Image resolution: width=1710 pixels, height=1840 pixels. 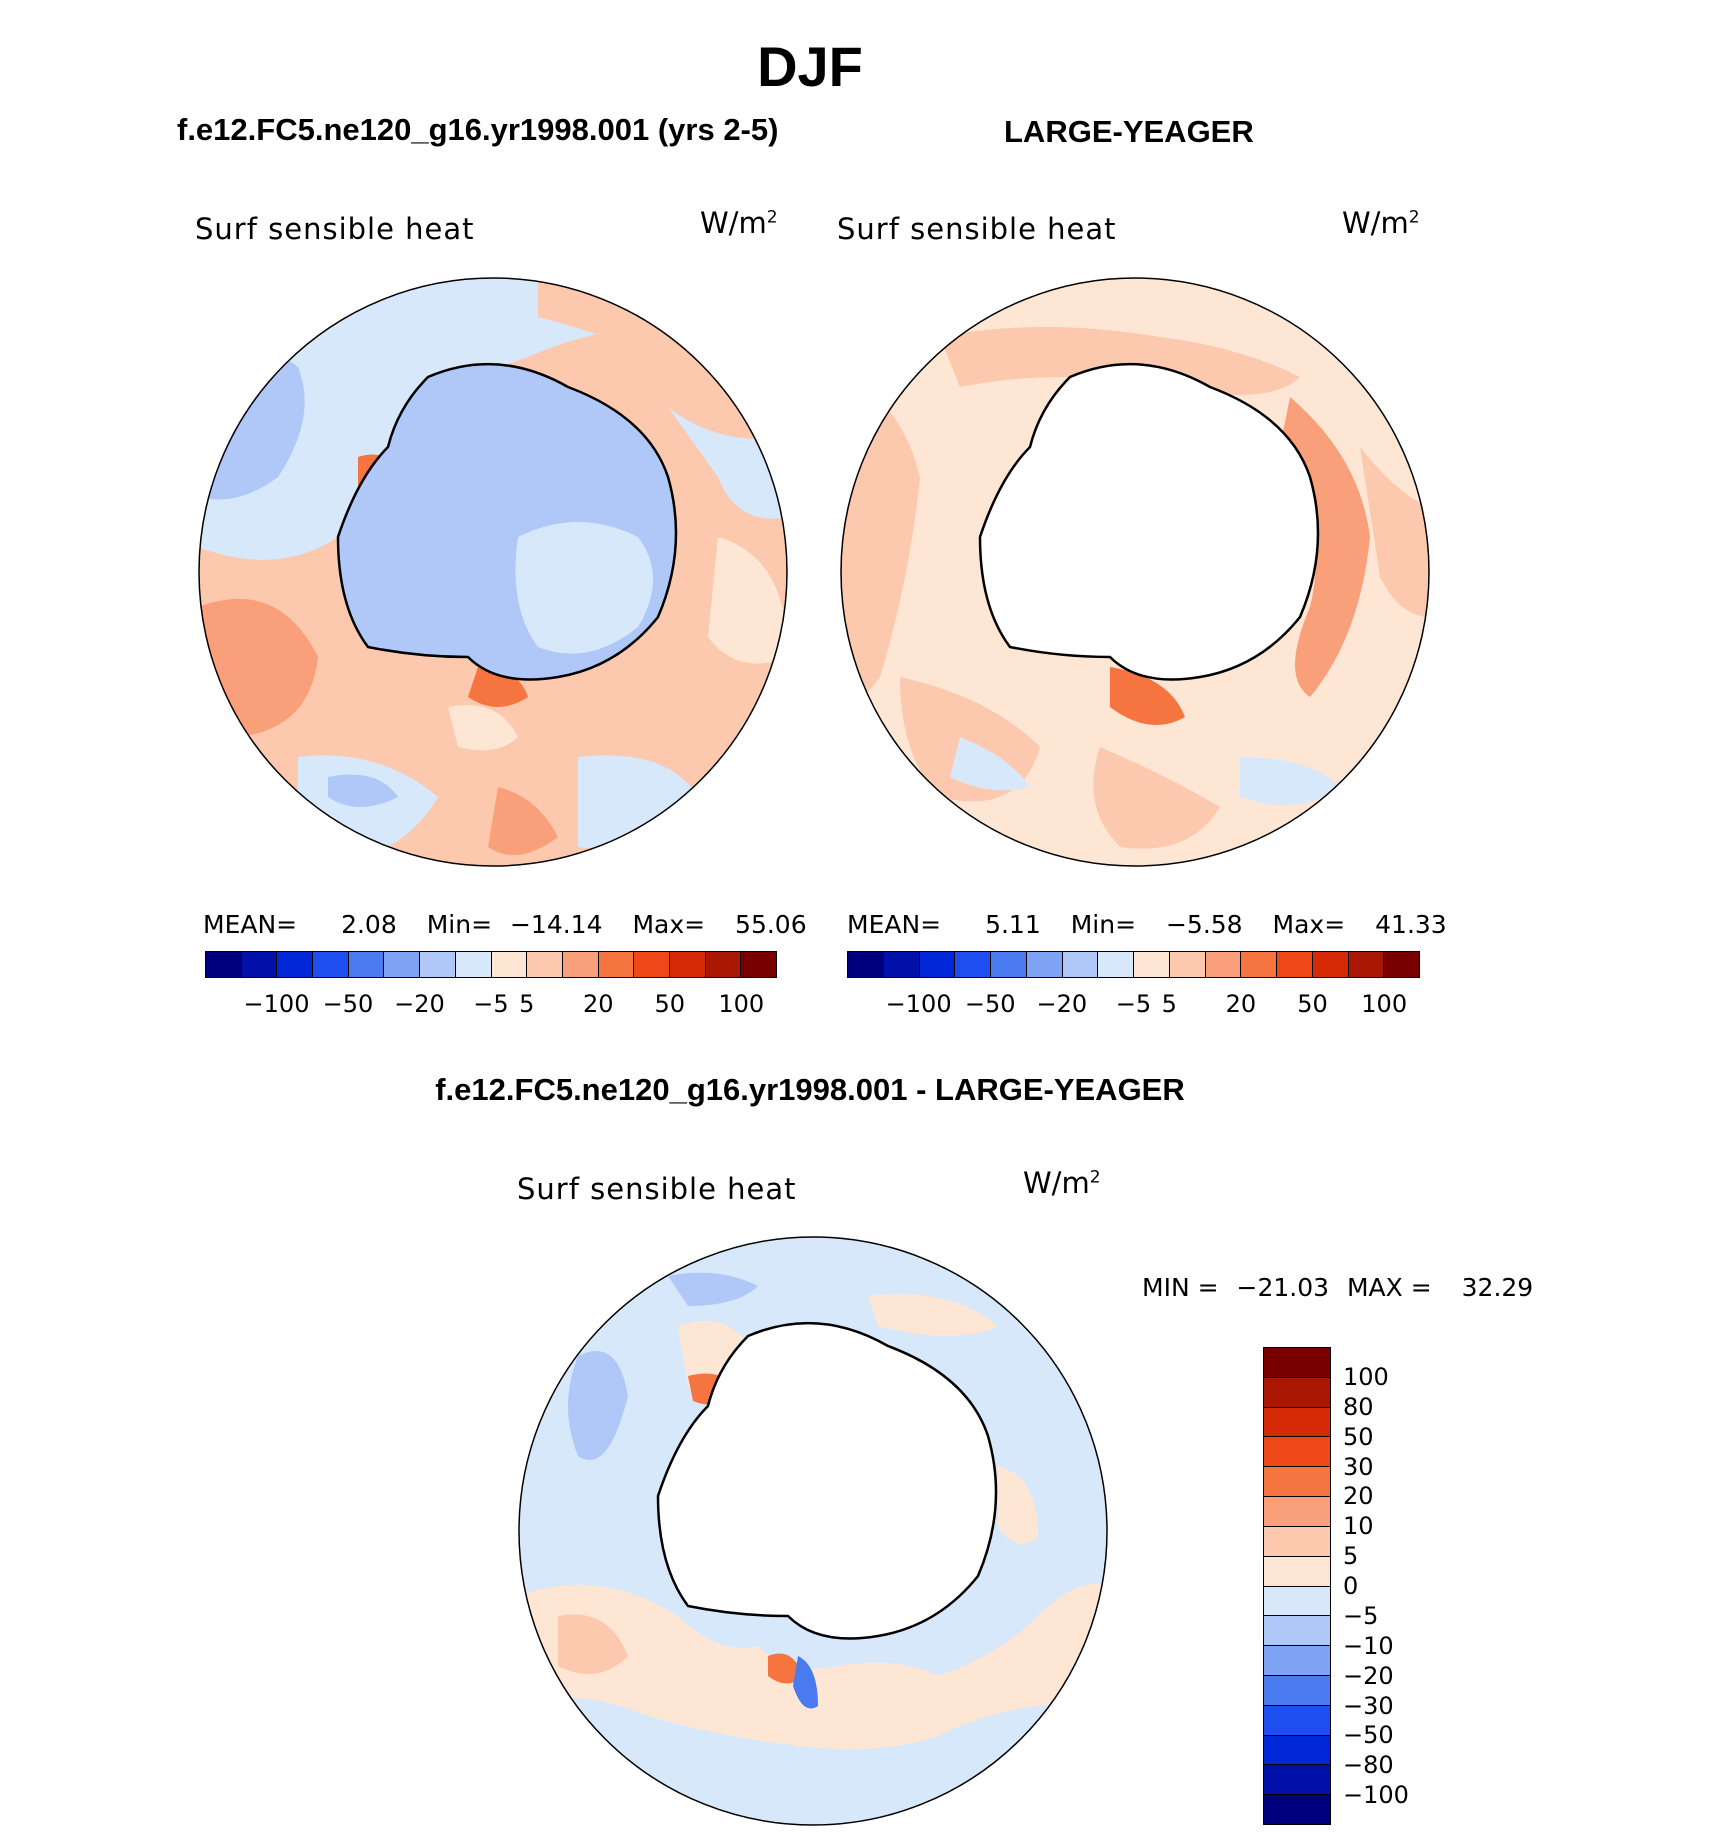 What do you see at coordinates (1062, 1183) in the screenshot?
I see `panel3-units: W/m2` at bounding box center [1062, 1183].